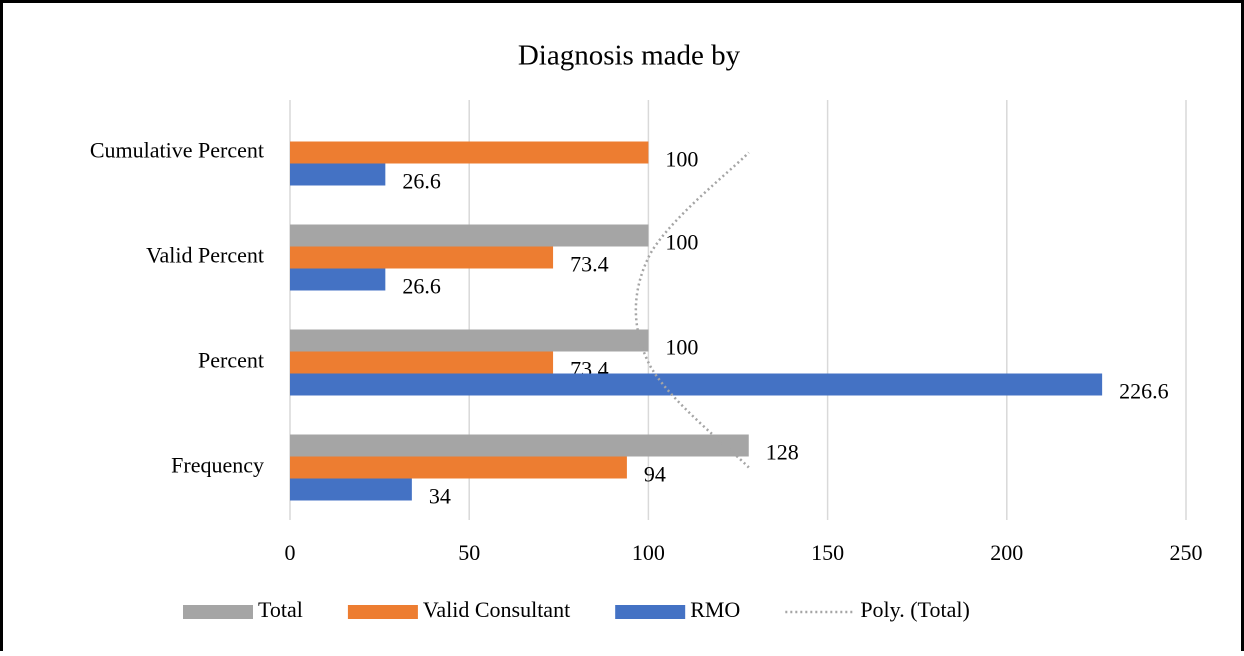 This screenshot has width=1244, height=656. I want to click on y-tick-label: Cumulative Percent, so click(177, 150).